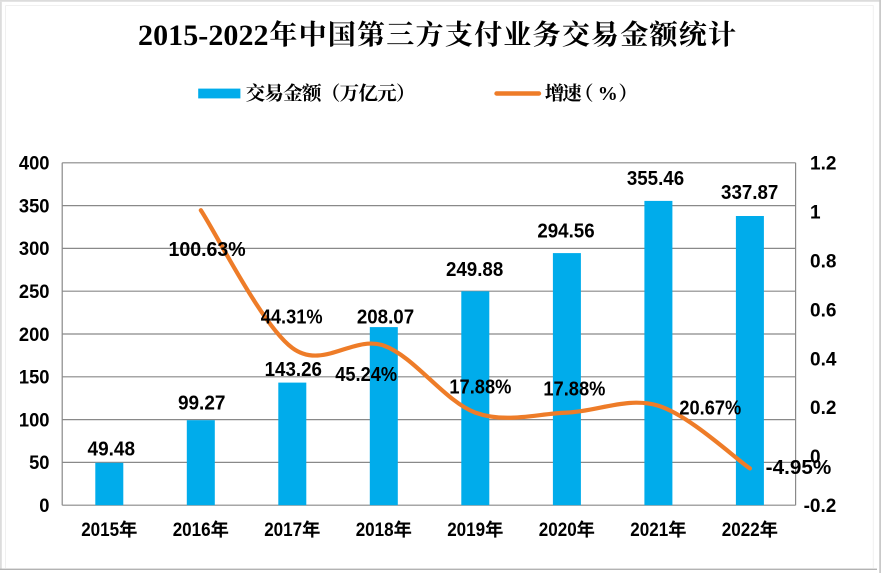  What do you see at coordinates (474, 270) in the screenshot?
I see `svg-text: 249.88` at bounding box center [474, 270].